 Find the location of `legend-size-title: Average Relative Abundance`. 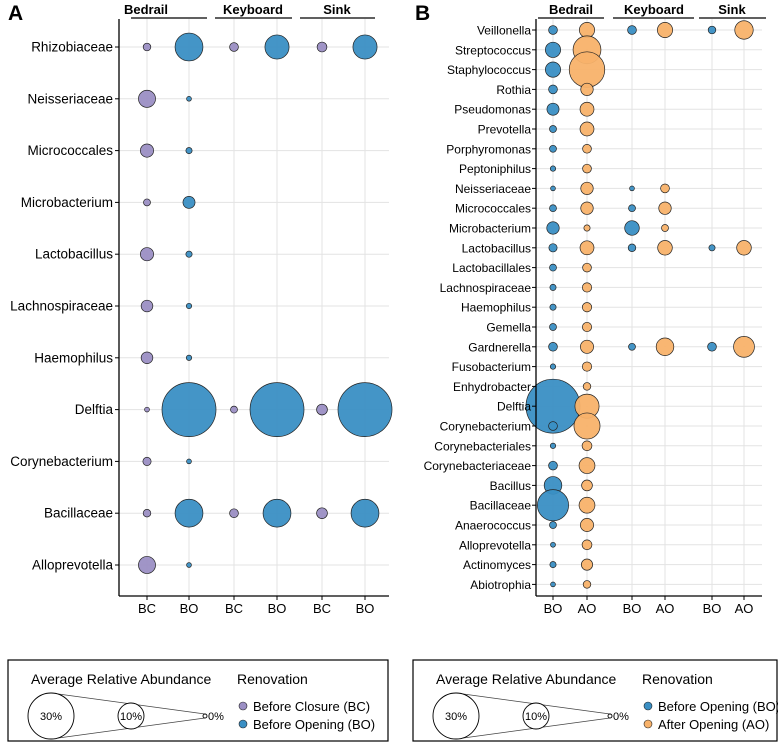

legend-size-title: Average Relative Abundance is located at coordinates (121, 679).